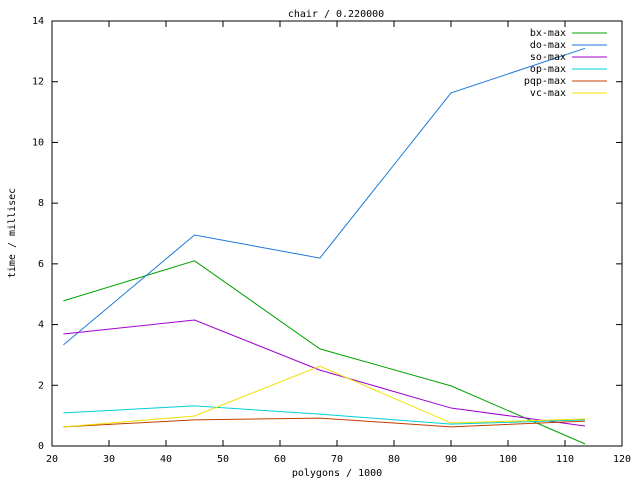  What do you see at coordinates (41, 446) in the screenshot?
I see `y-tick-label: 0` at bounding box center [41, 446].